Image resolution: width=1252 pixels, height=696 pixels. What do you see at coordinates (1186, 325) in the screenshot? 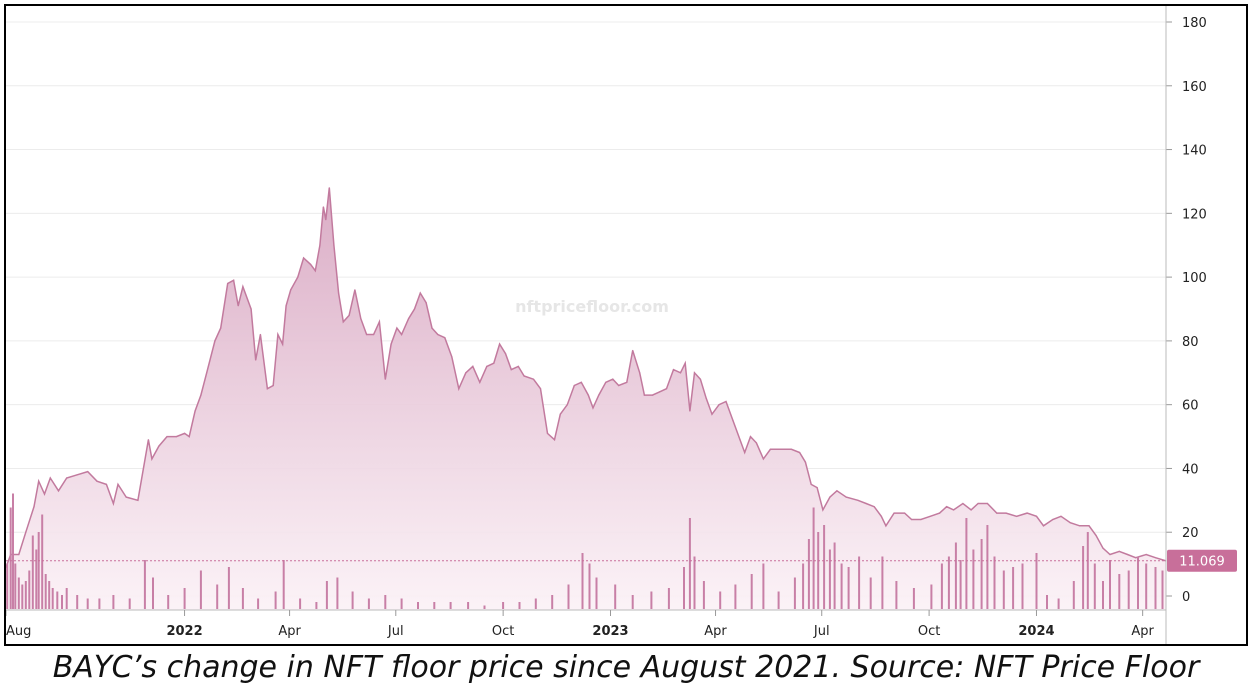
I see `y-axis: 0 20 40 60 80 100 120 140 160 180` at bounding box center [1186, 325].